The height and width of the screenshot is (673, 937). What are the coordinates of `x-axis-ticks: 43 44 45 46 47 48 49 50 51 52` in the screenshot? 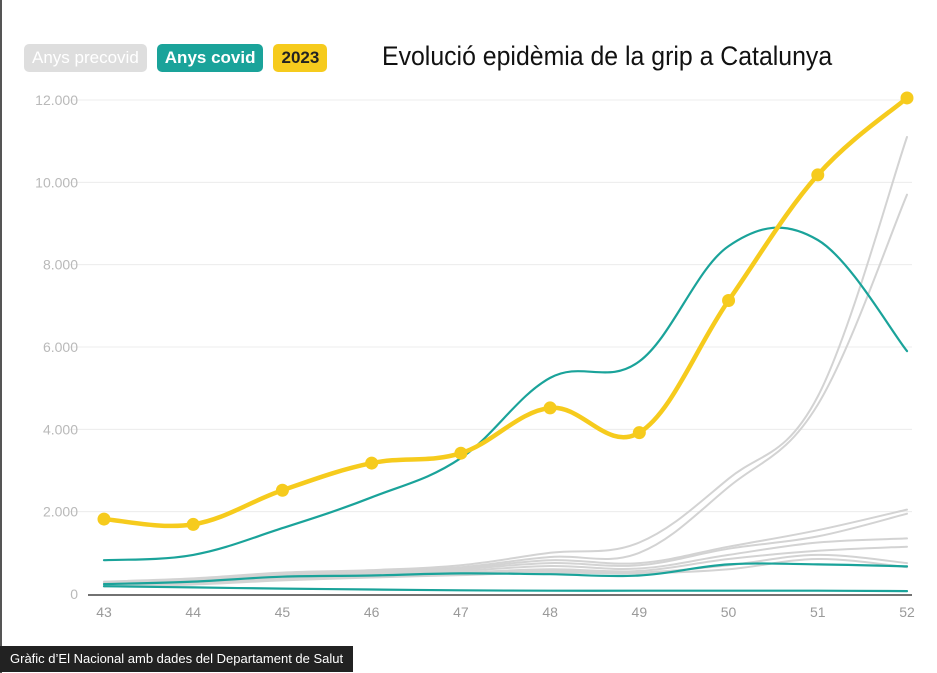 It's located at (505, 612).